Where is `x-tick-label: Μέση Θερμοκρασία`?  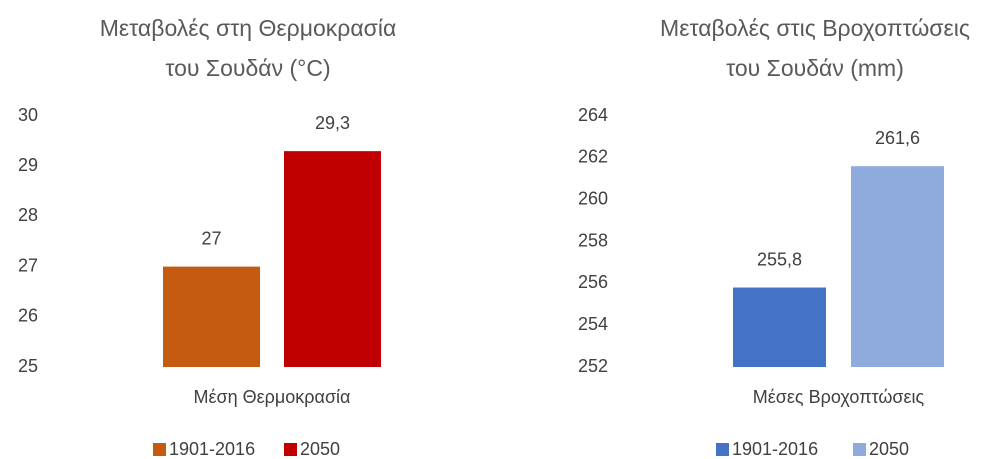 x-tick-label: Μέση Θερμοκρασία is located at coordinates (272, 397).